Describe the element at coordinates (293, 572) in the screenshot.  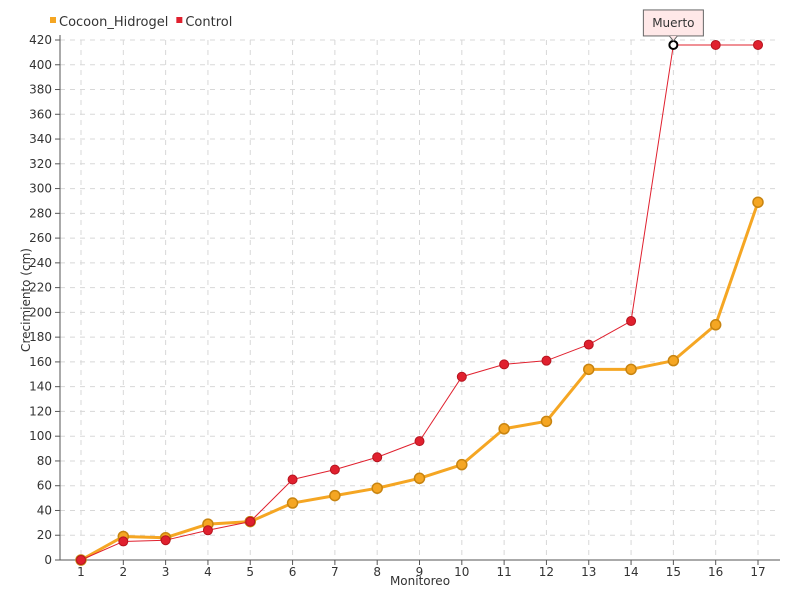
I see `x-tick-label: 6` at that location.